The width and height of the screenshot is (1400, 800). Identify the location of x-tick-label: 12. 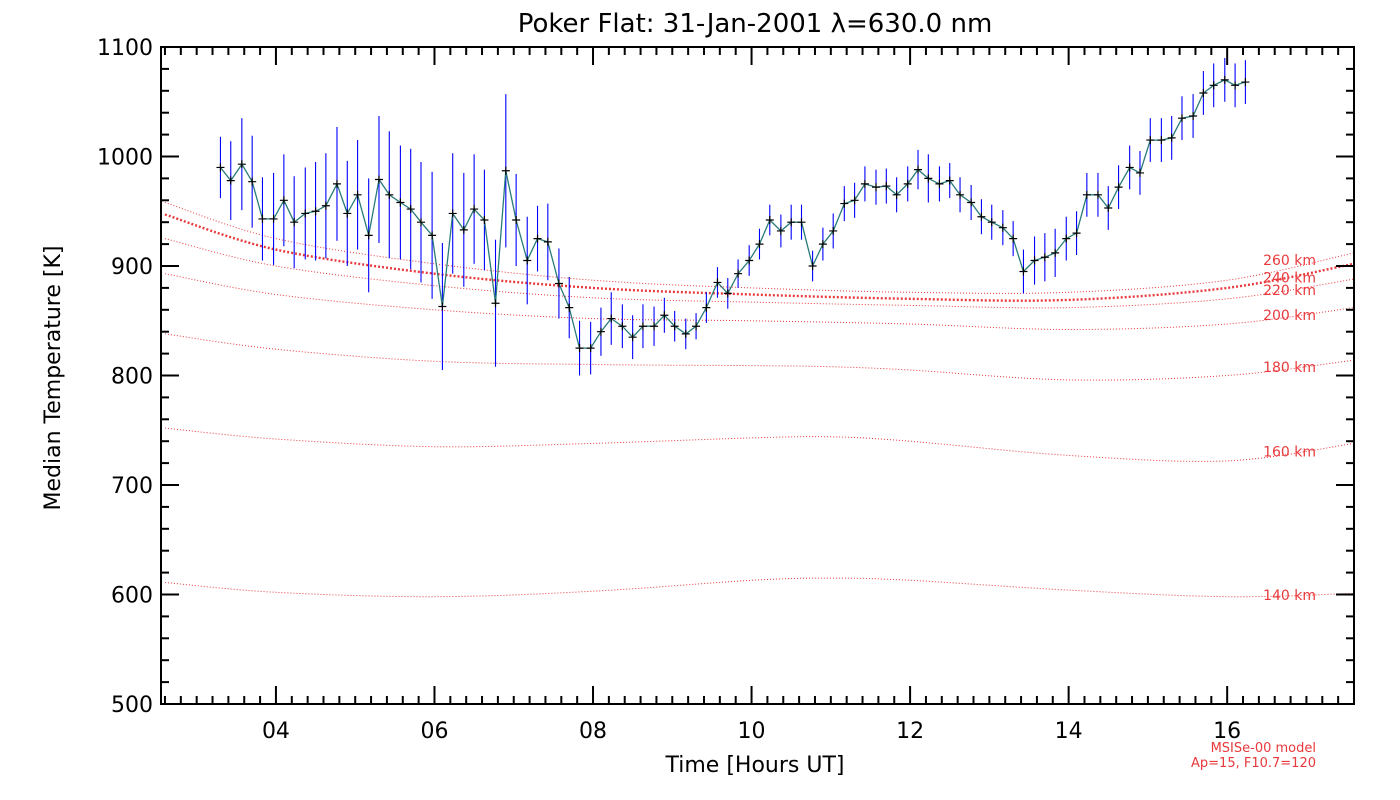
(910, 731).